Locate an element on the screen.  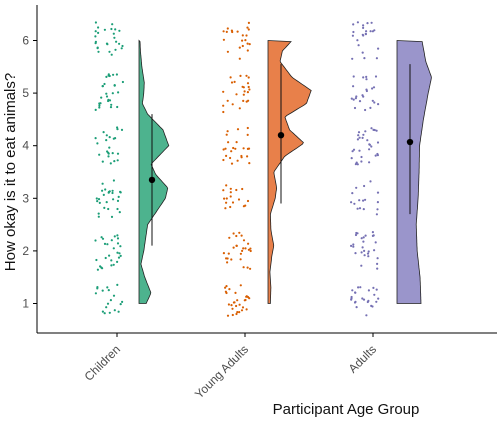
y-axis-title: How okay is it to eat animals? is located at coordinates (10, 172).